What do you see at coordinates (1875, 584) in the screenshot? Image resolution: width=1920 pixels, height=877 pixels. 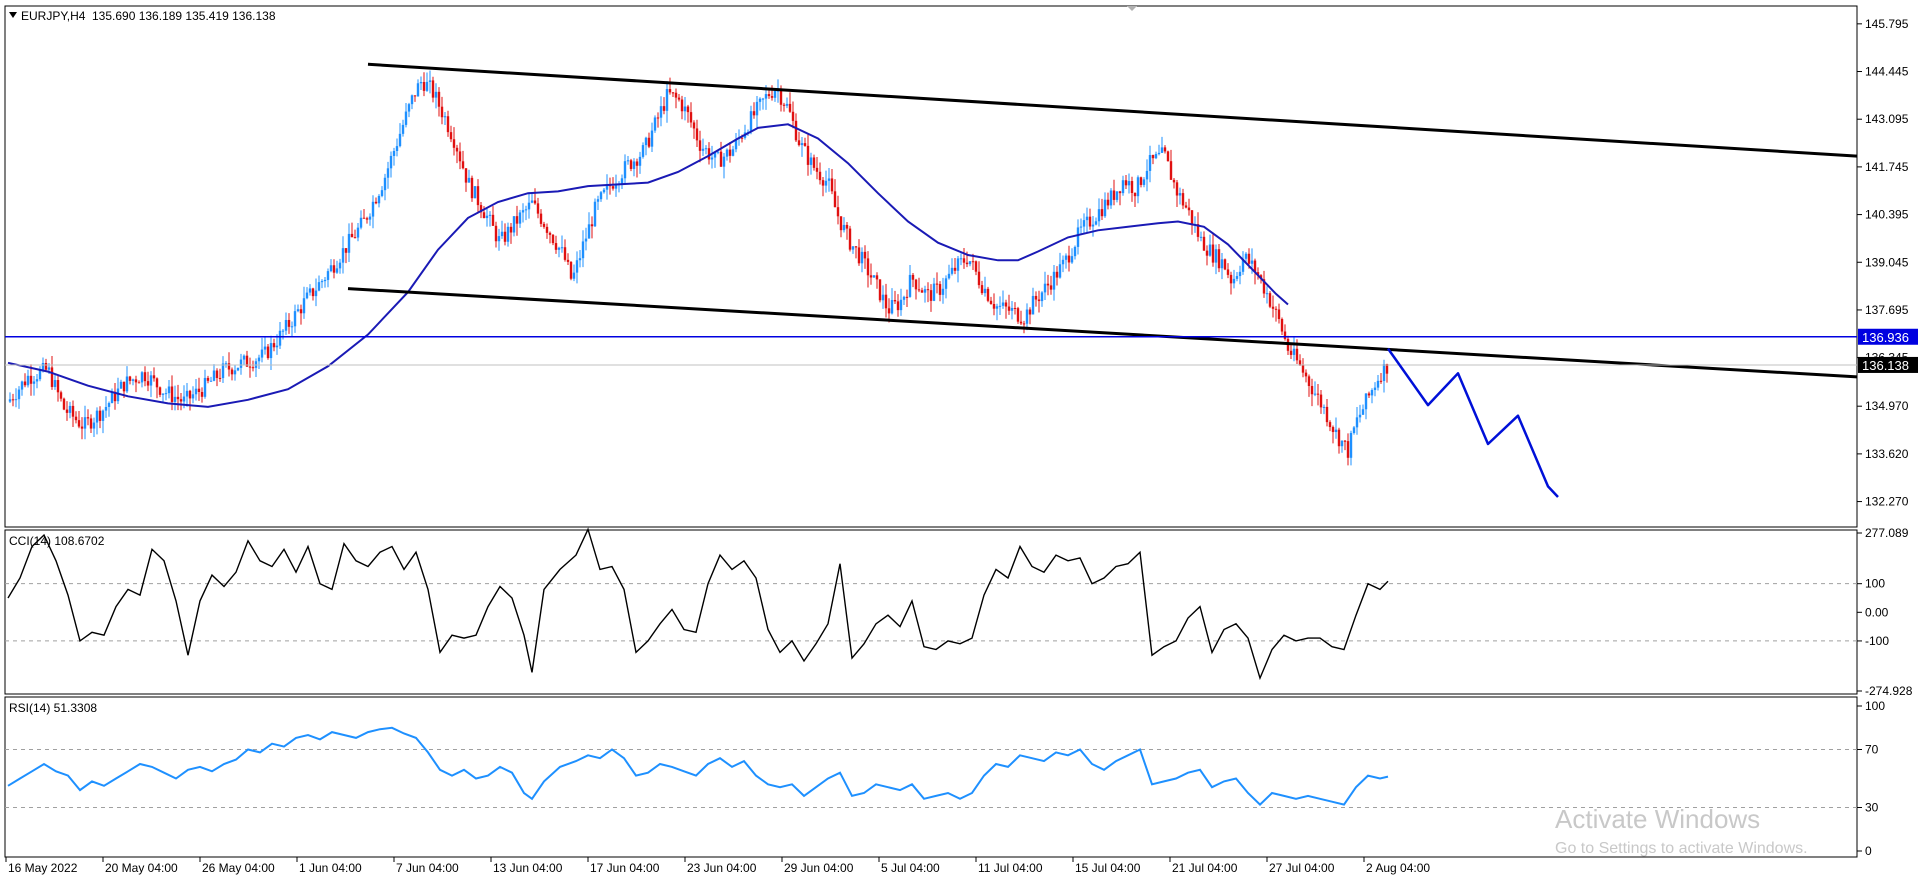 I see `cci-tick-label: 100` at bounding box center [1875, 584].